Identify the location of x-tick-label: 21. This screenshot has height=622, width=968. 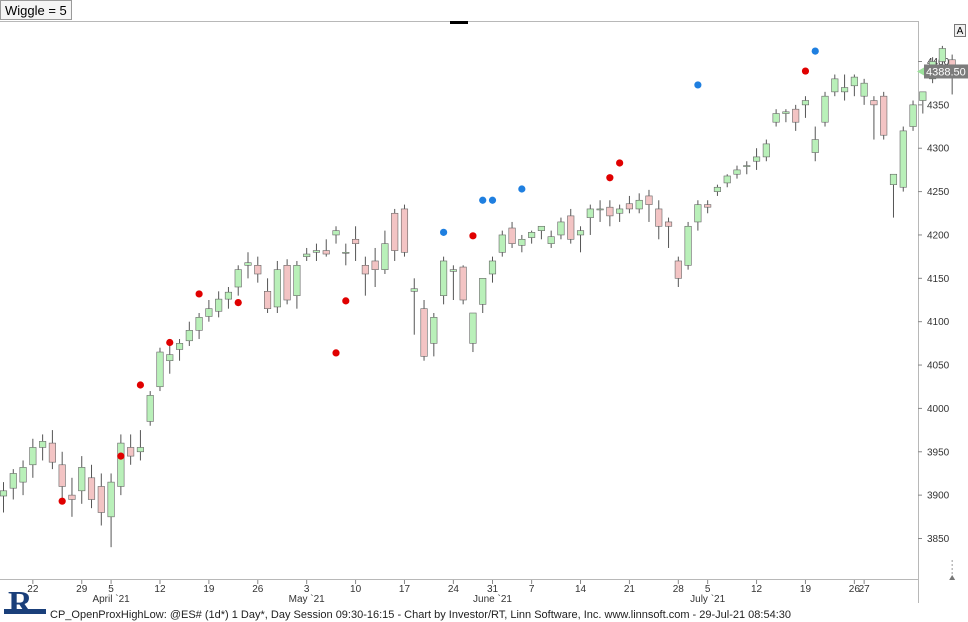
(630, 589).